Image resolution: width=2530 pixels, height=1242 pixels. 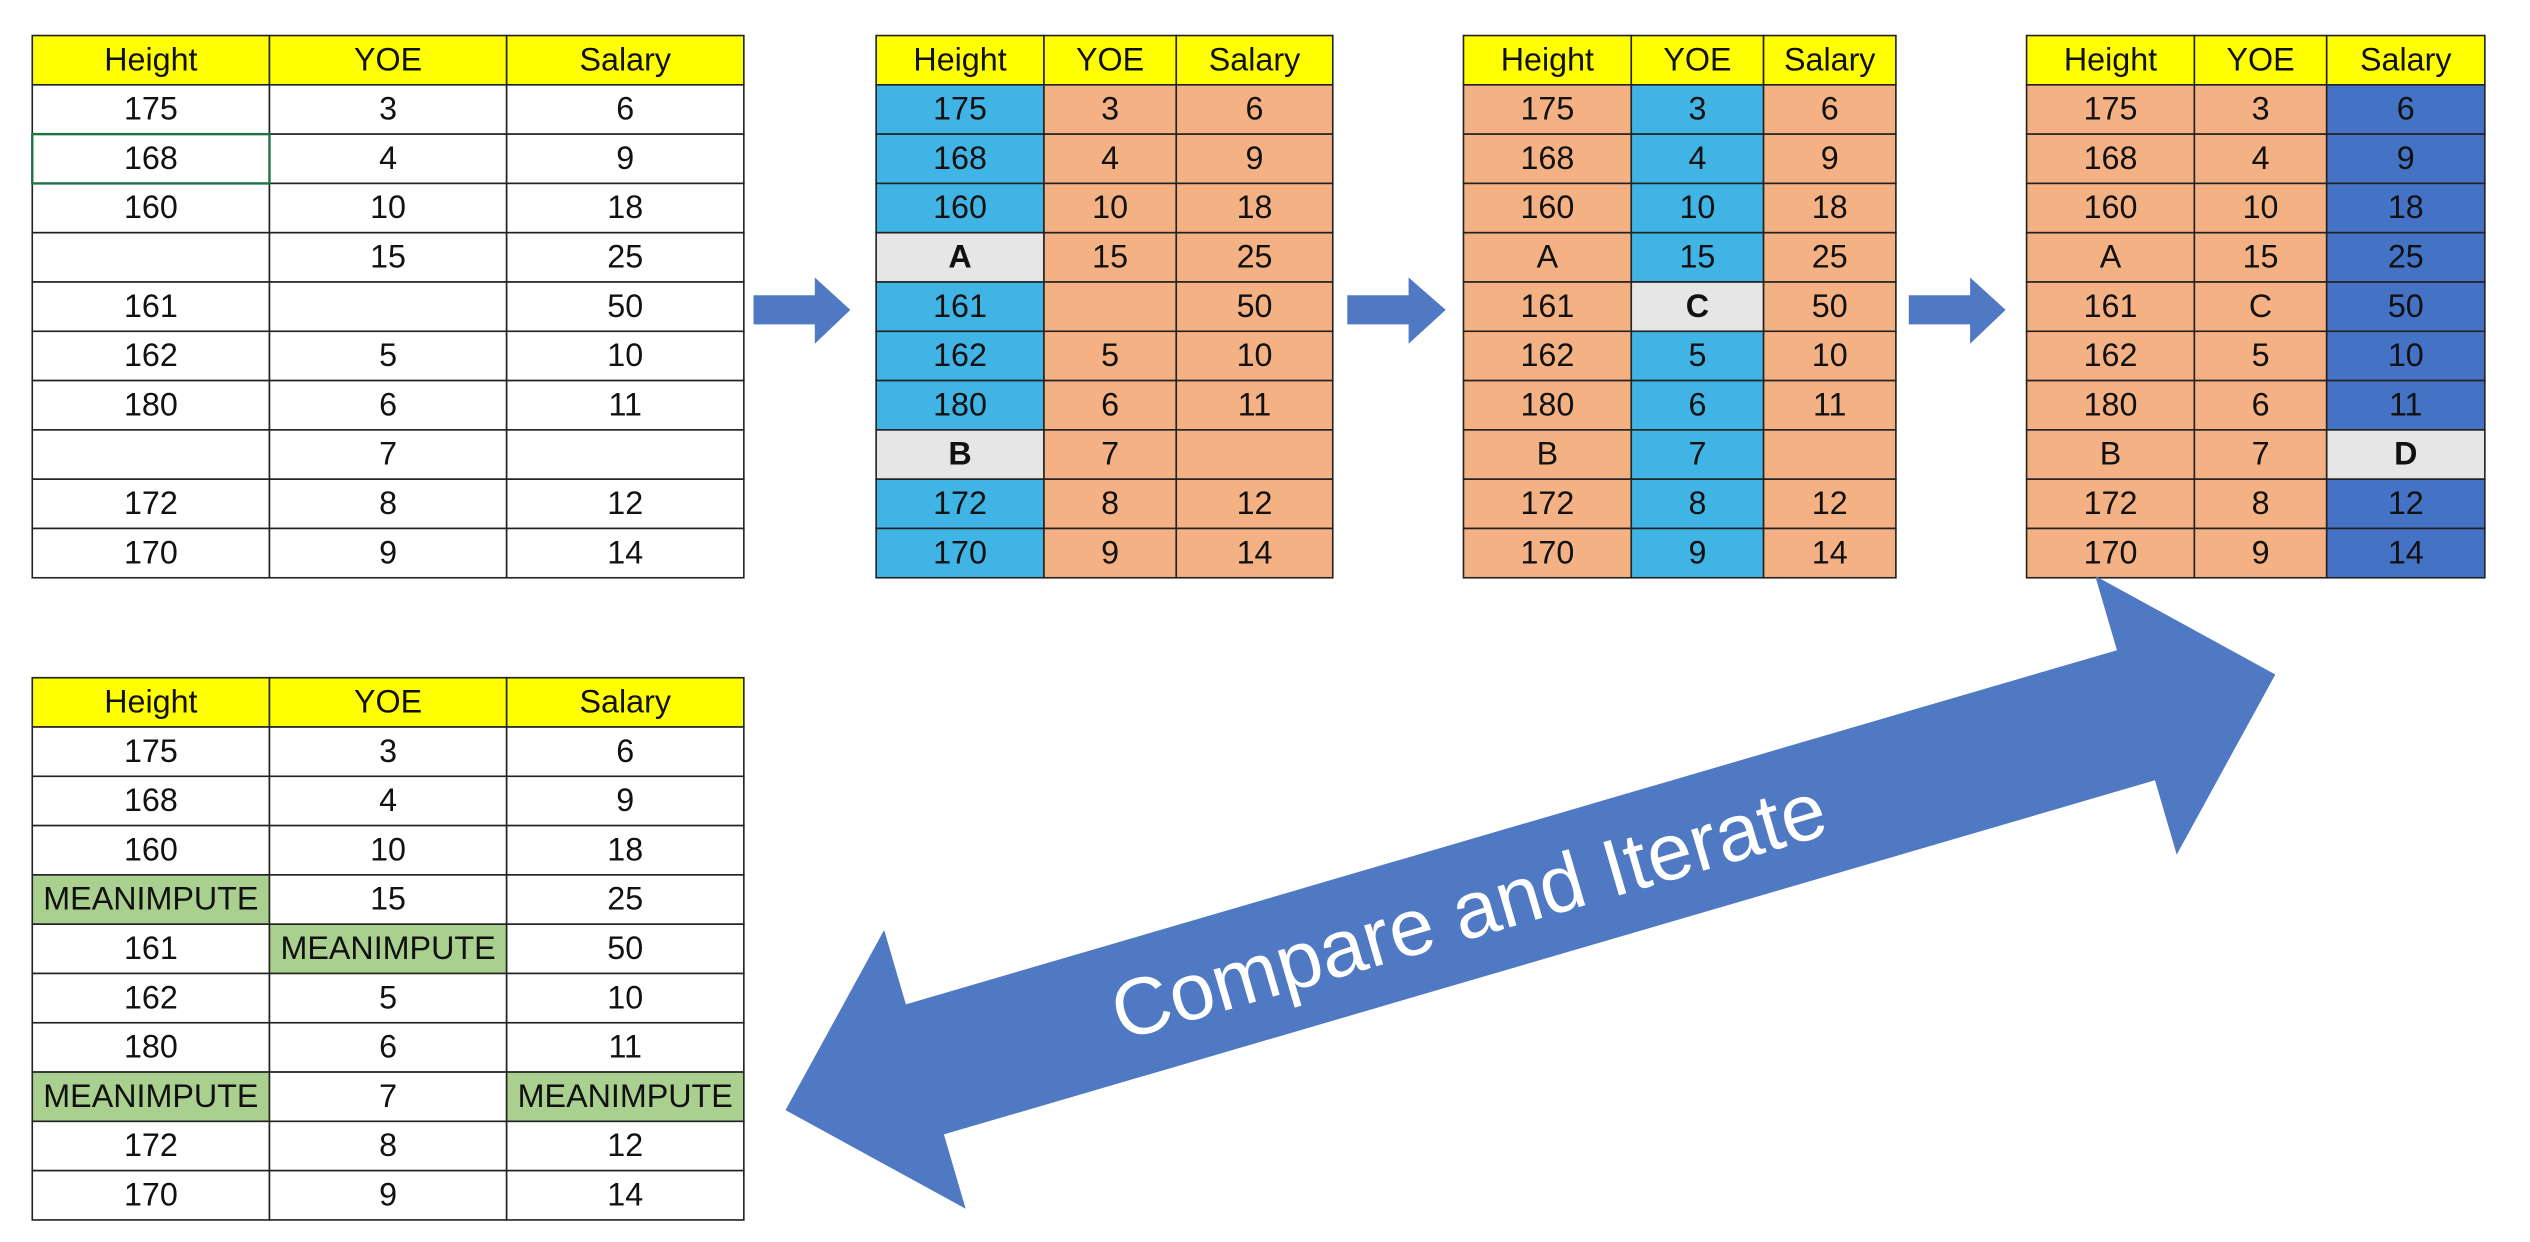 What do you see at coordinates (2406, 207) in the screenshot?
I see `cell-text: 18` at bounding box center [2406, 207].